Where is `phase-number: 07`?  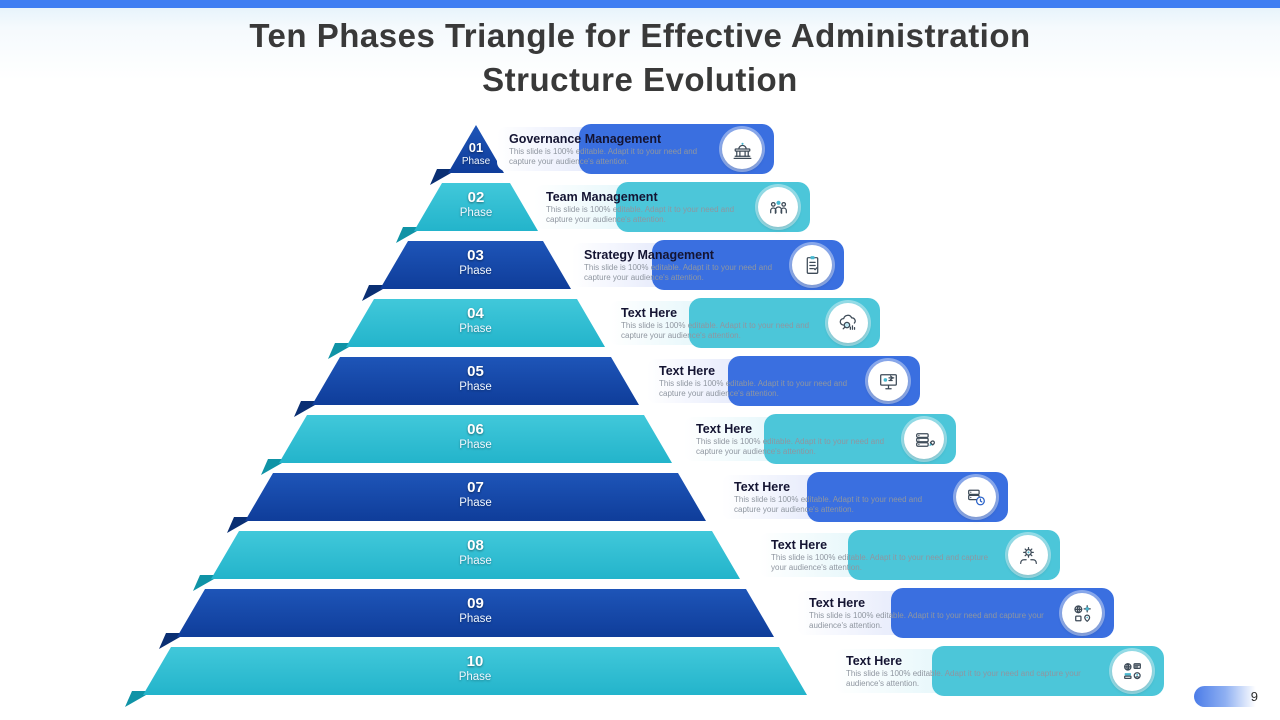 phase-number: 07 is located at coordinates (475, 487).